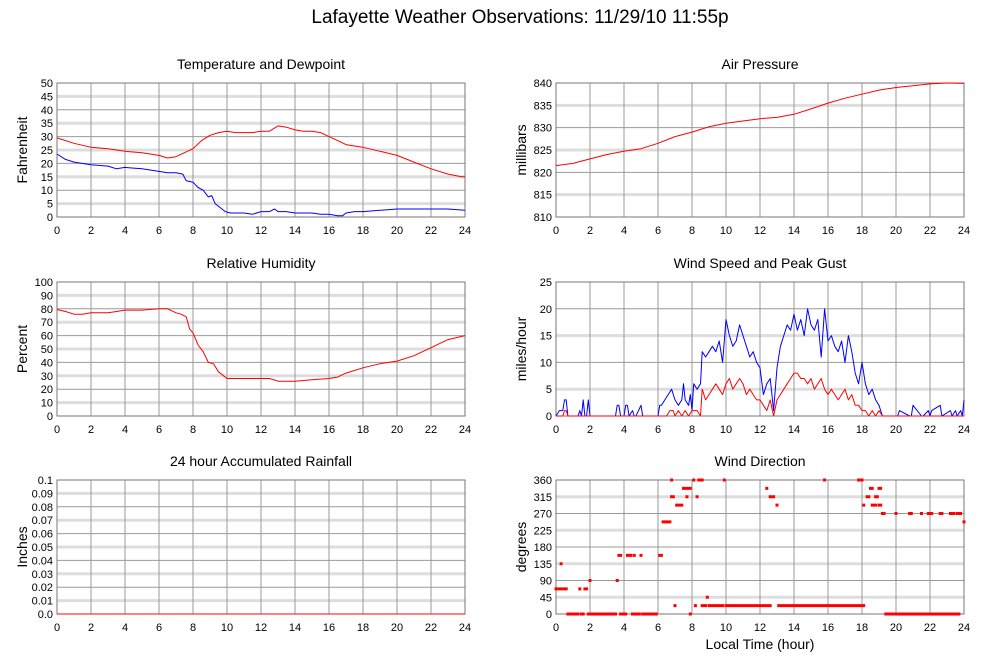 This screenshot has height=659, width=999. I want to click on y-tick-label: 315, so click(543, 498).